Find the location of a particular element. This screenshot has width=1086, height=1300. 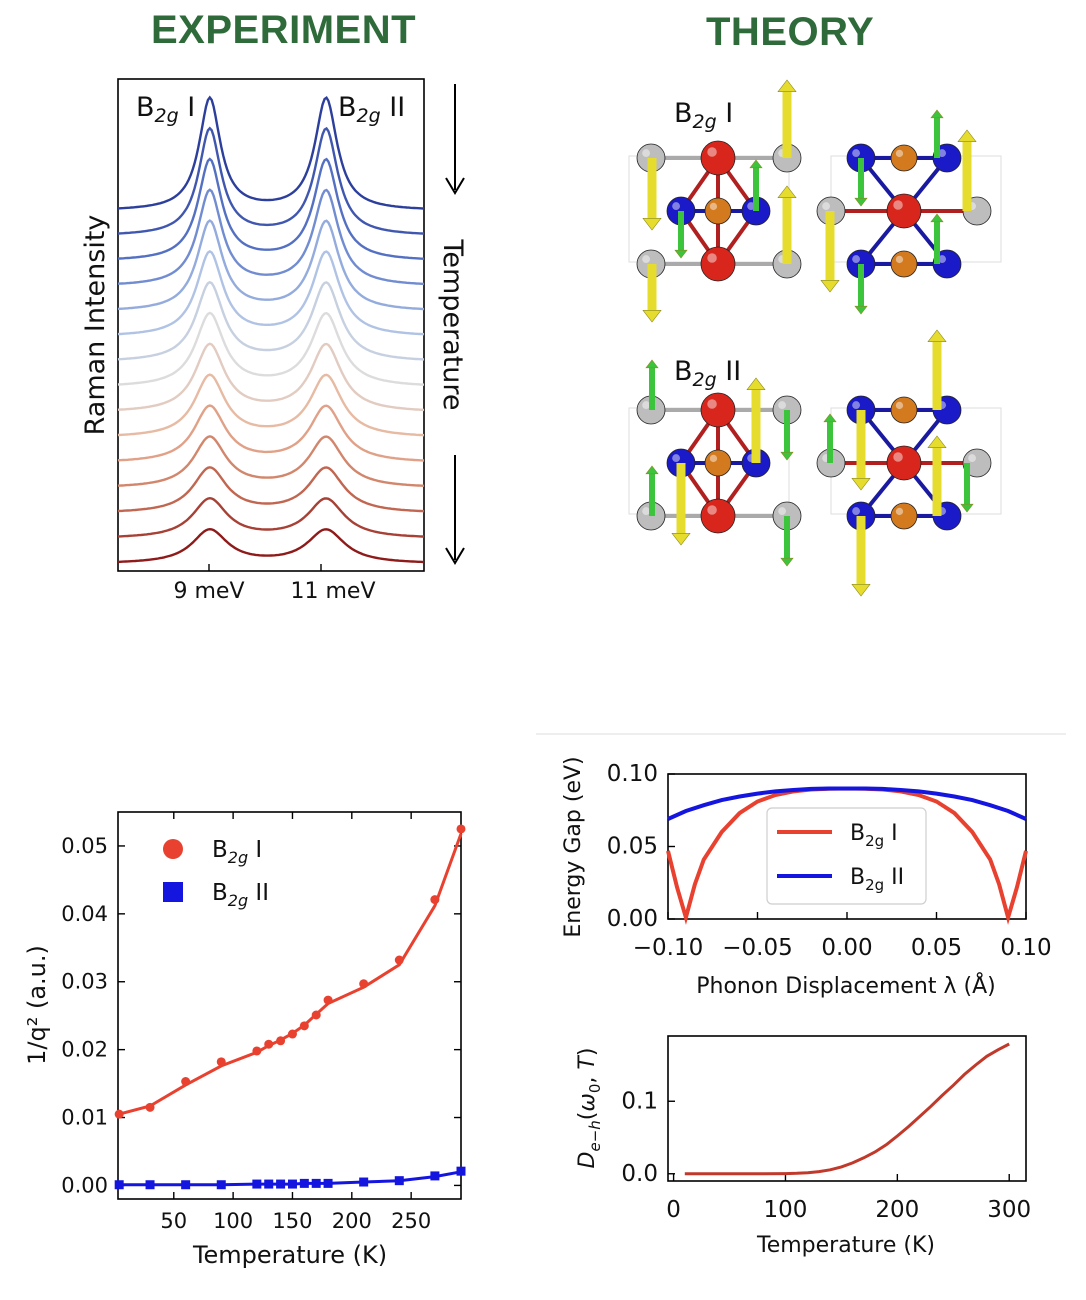

crystal-structures is located at coordinates (815, 338).